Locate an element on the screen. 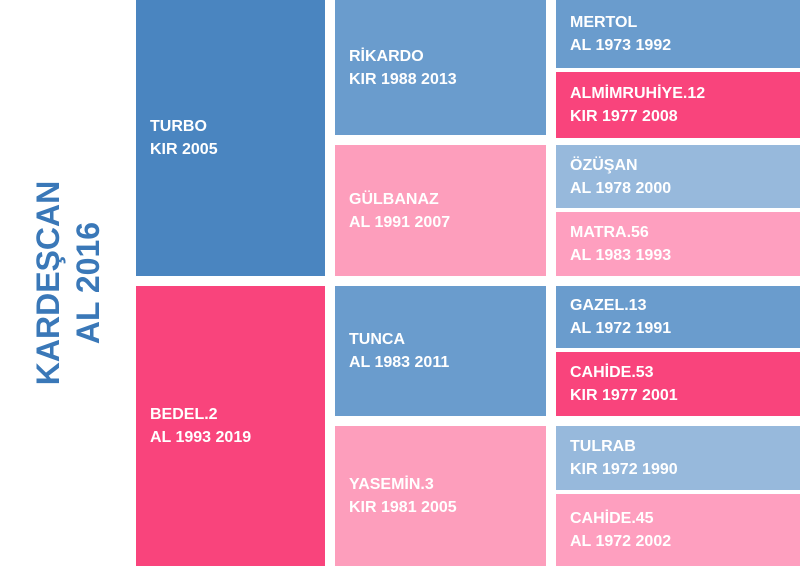 The height and width of the screenshot is (566, 800). great-grandparent-4-box: MATRA.56 AL 1983 1993 is located at coordinates (678, 244).